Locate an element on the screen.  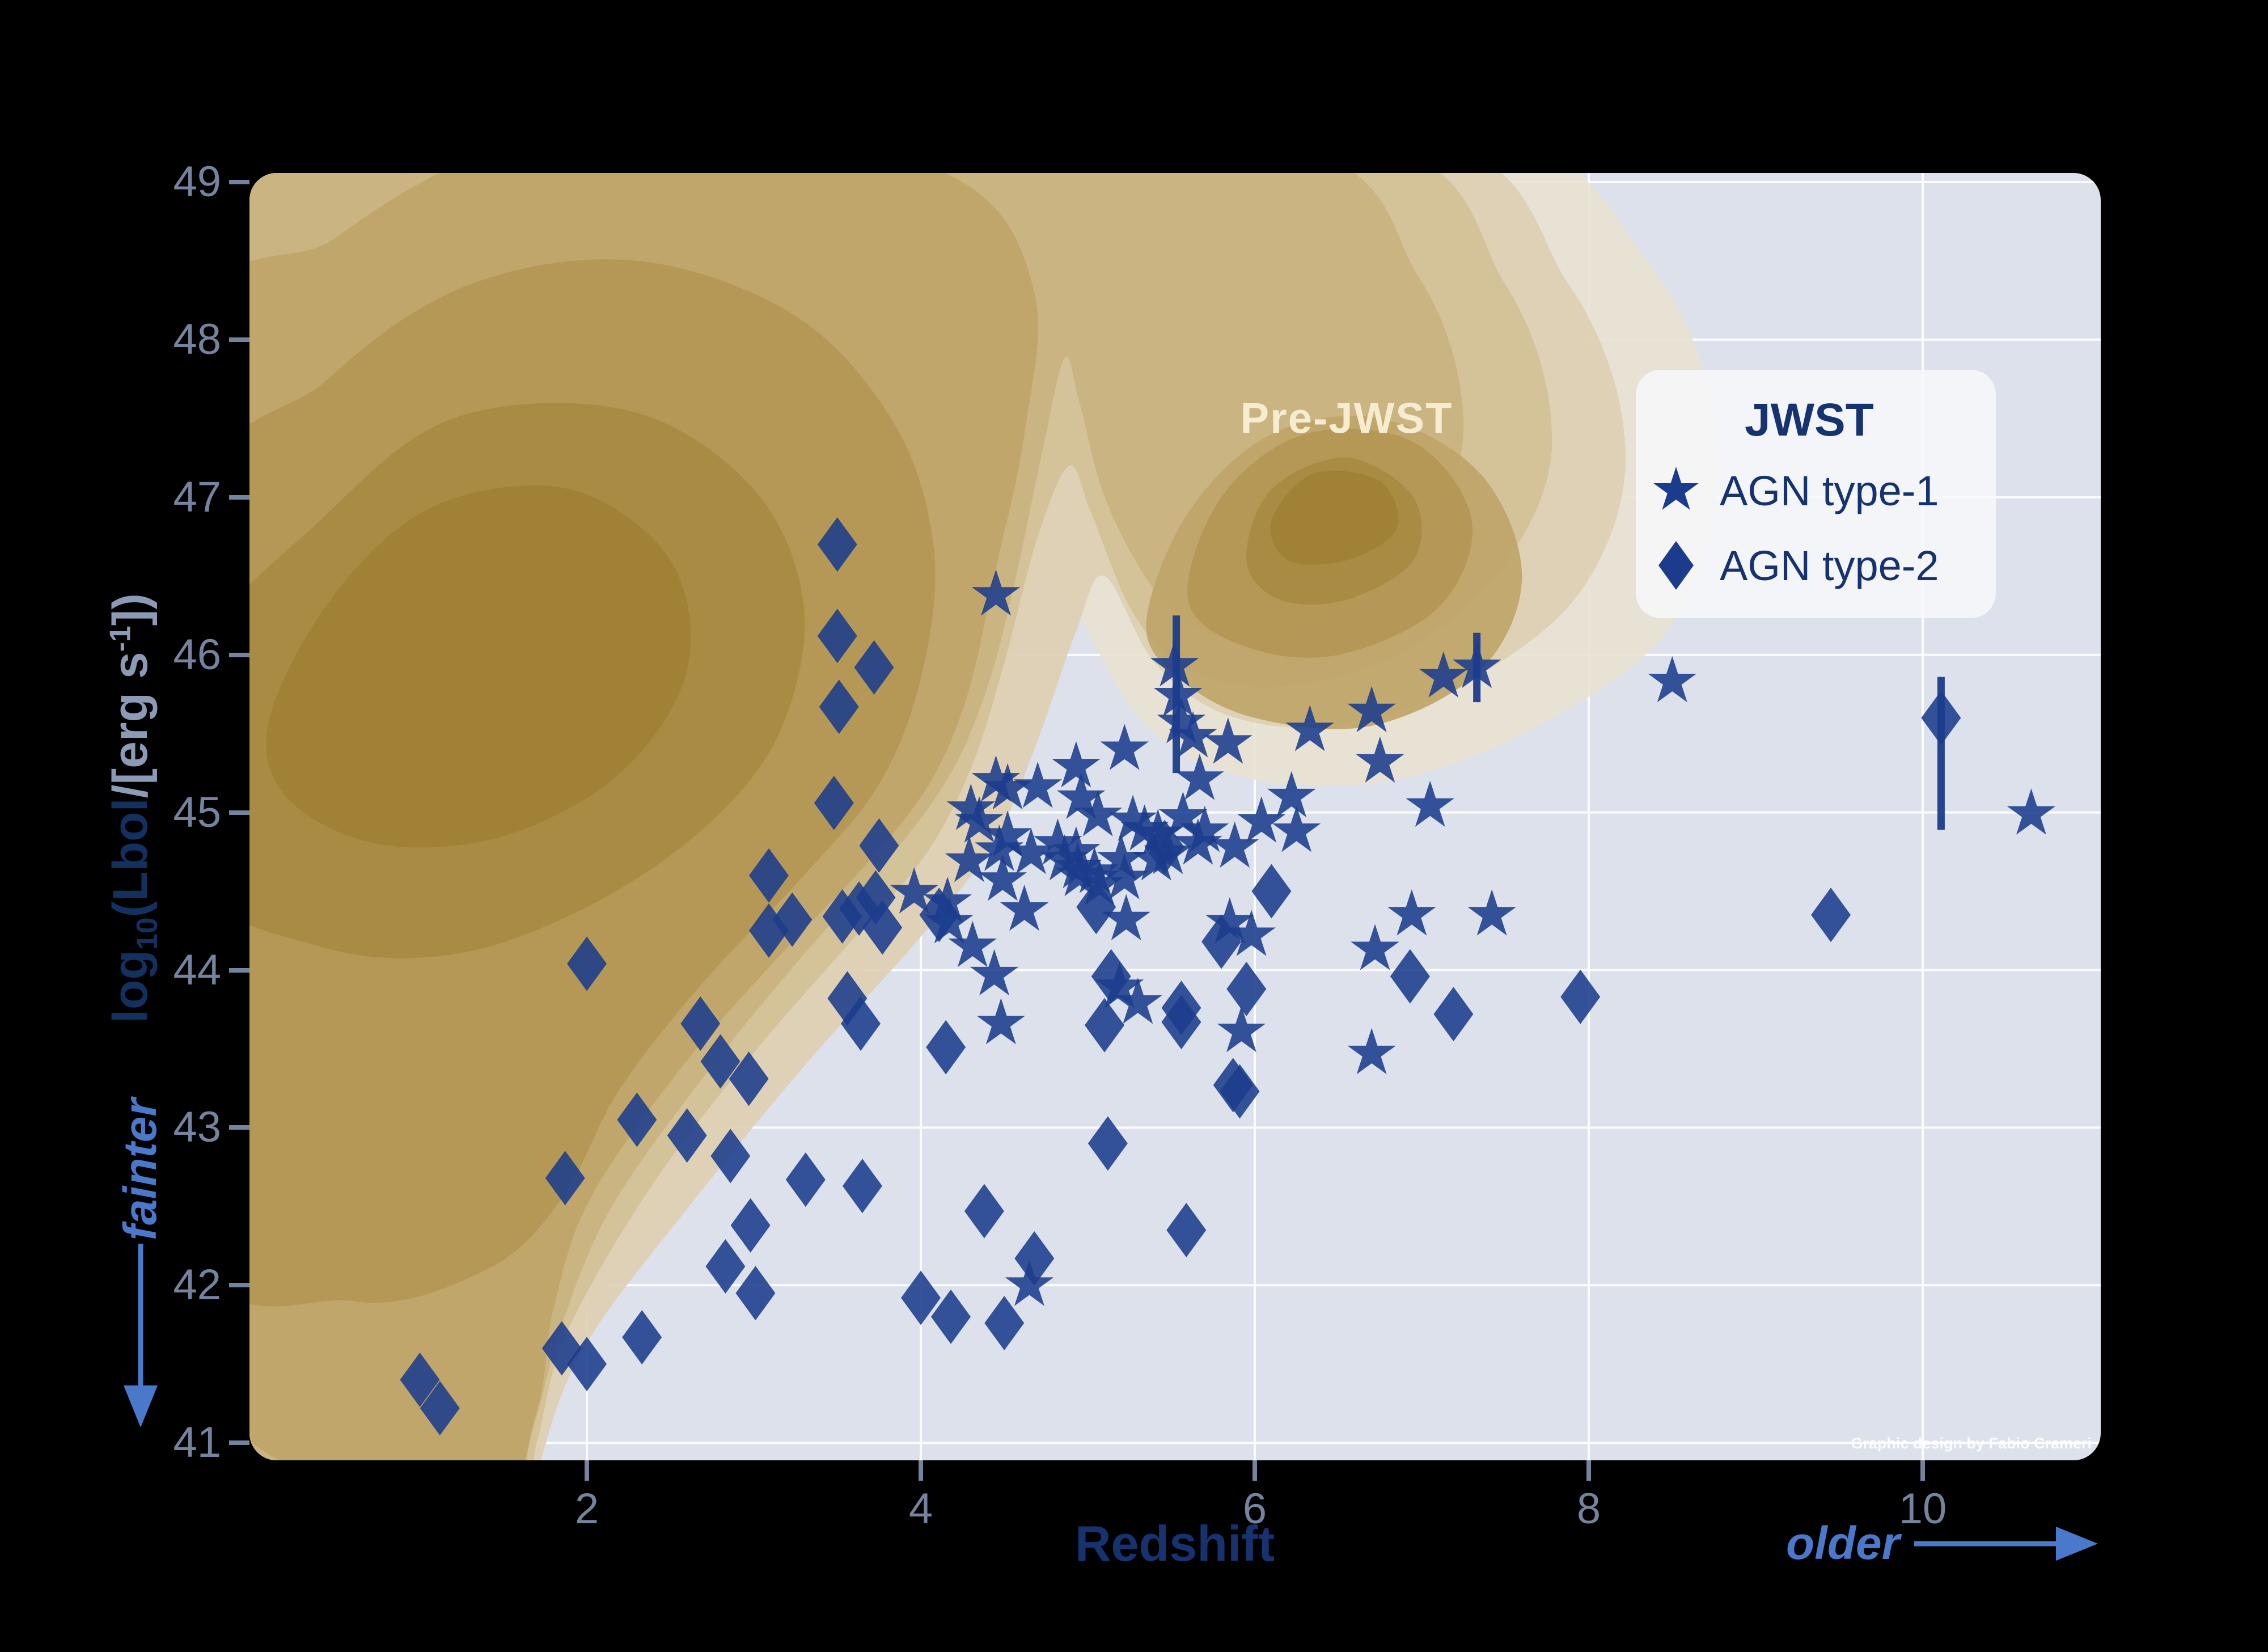
x-axis-title: Redshift is located at coordinates (1175, 1543).